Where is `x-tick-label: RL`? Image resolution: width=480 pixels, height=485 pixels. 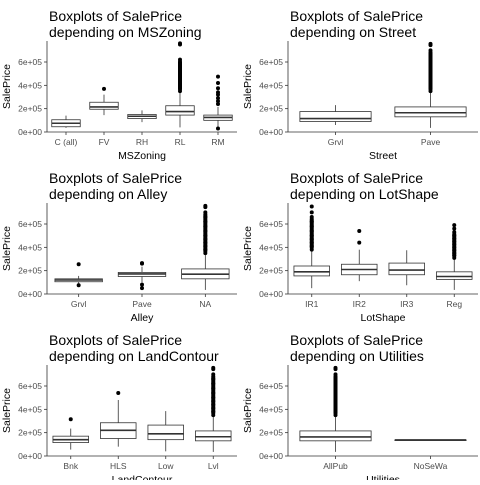
x-tick-label: RL is located at coordinates (180, 142).